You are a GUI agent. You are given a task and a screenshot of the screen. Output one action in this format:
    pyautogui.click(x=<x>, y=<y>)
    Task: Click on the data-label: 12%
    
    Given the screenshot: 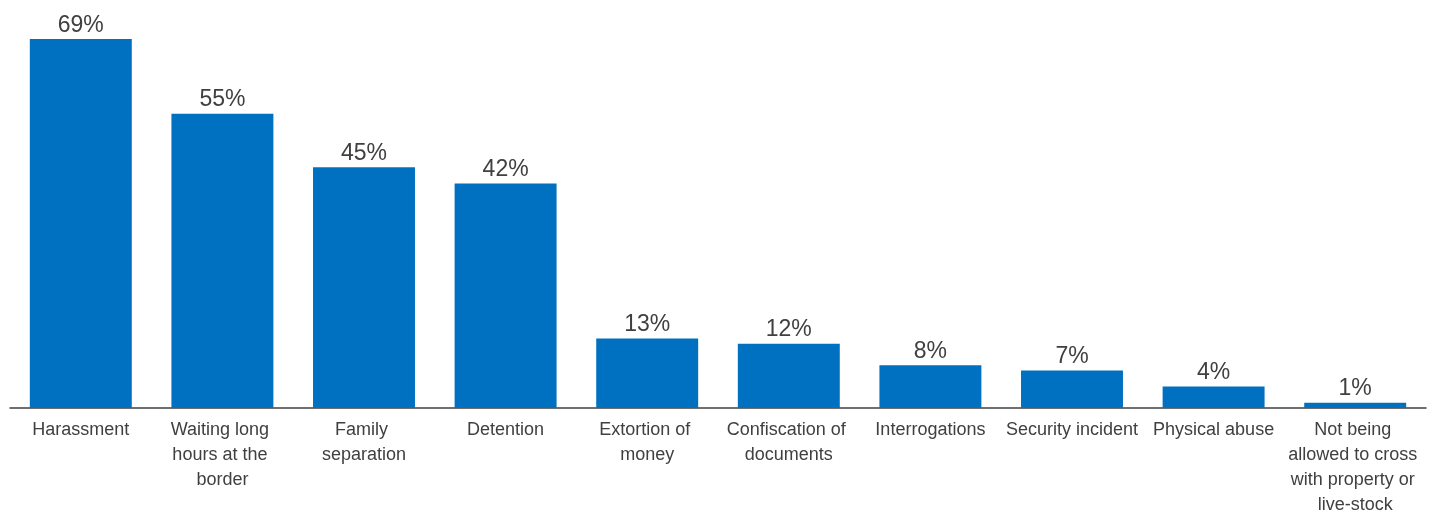 What is the action you would take?
    pyautogui.click(x=788, y=328)
    